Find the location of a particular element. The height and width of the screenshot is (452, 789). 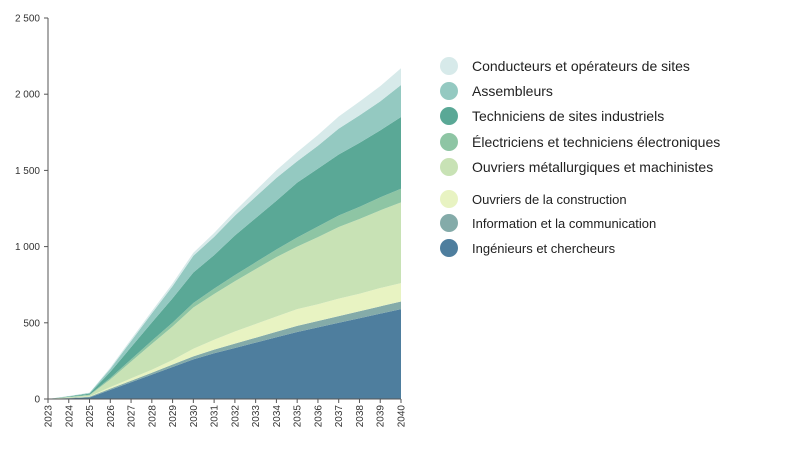

x-tick-label: 2033 is located at coordinates (256, 416).